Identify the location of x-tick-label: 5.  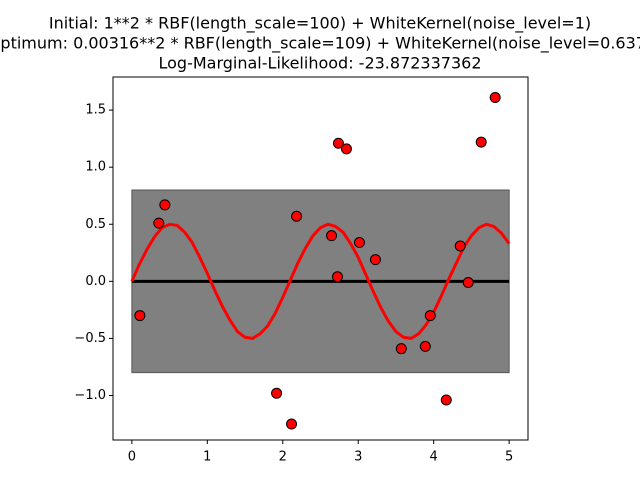
(509, 457).